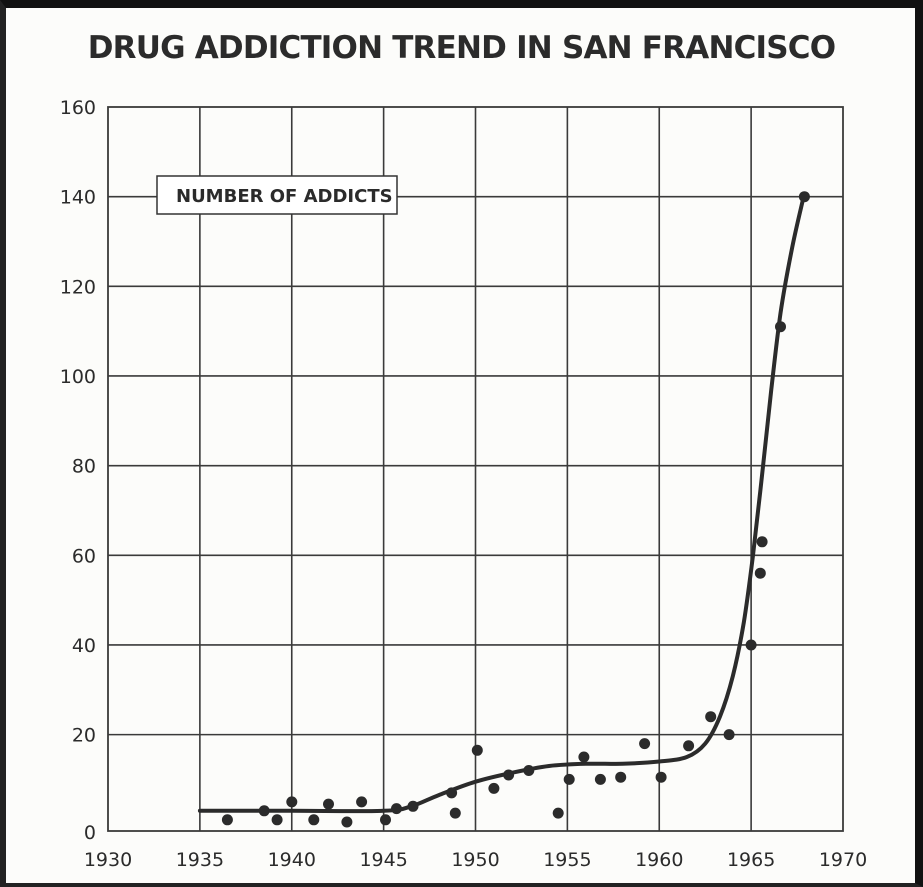 The image size is (923, 887). What do you see at coordinates (90, 833) in the screenshot?
I see `y-tick-label: 0` at bounding box center [90, 833].